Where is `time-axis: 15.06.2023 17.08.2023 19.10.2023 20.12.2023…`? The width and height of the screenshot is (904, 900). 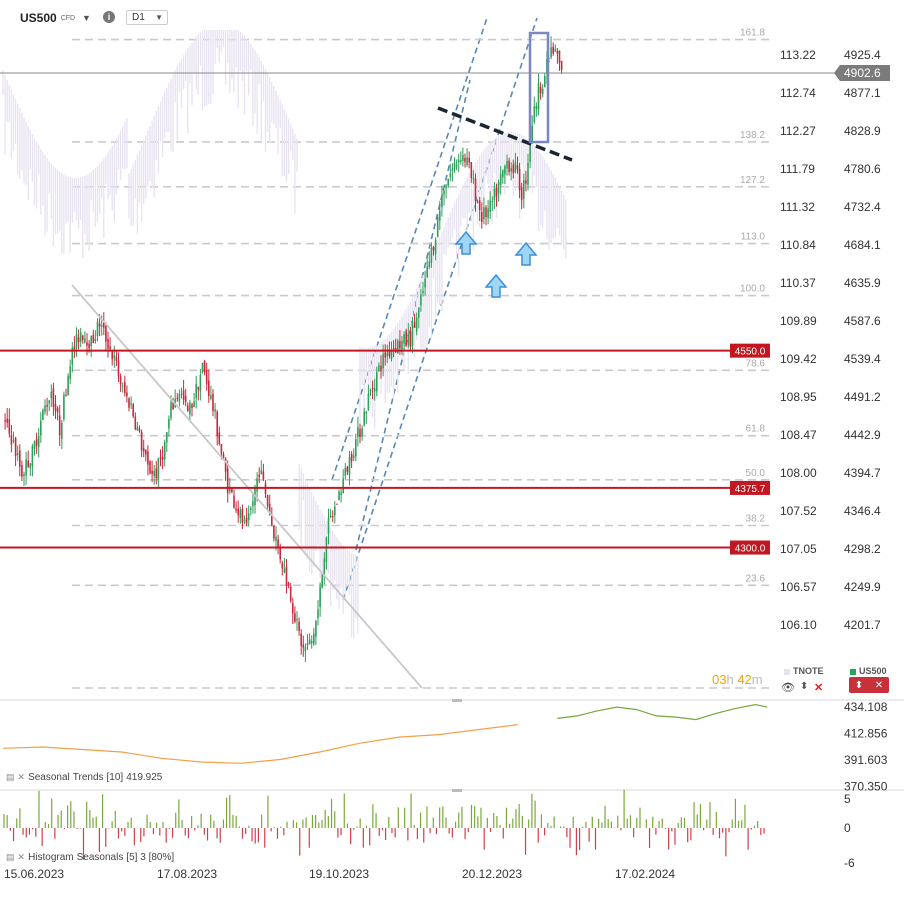 time-axis: 15.06.2023 17.08.2023 19.10.2023 20.12.2023… is located at coordinates (339, 874).